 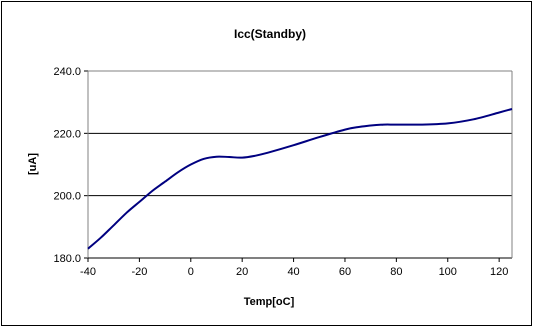 I want to click on x-tick-label: 100, so click(x=448, y=272).